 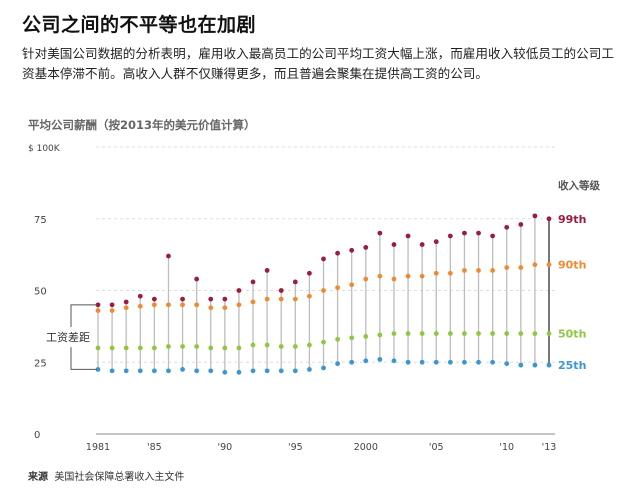 I want to click on source-note: 来源 美国社会保障总署收入主文件, so click(x=106, y=475).